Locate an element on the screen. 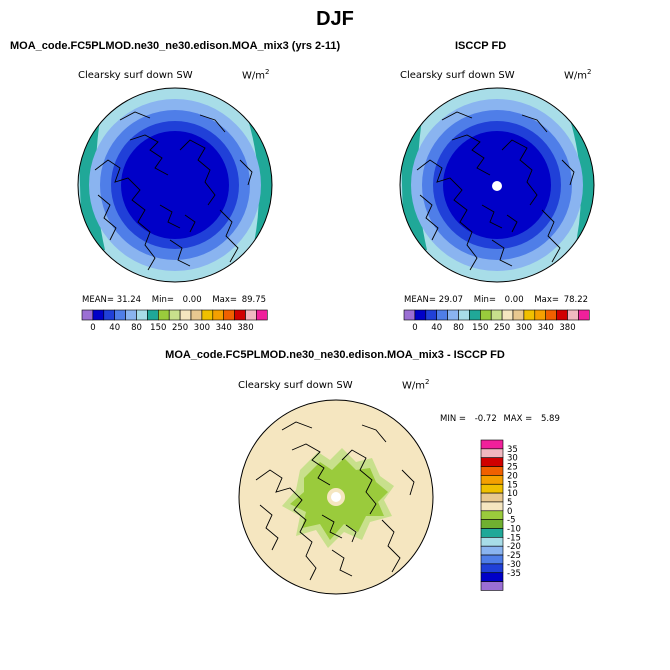  obs-colorbar-tick-label: 340 is located at coordinates (546, 328).